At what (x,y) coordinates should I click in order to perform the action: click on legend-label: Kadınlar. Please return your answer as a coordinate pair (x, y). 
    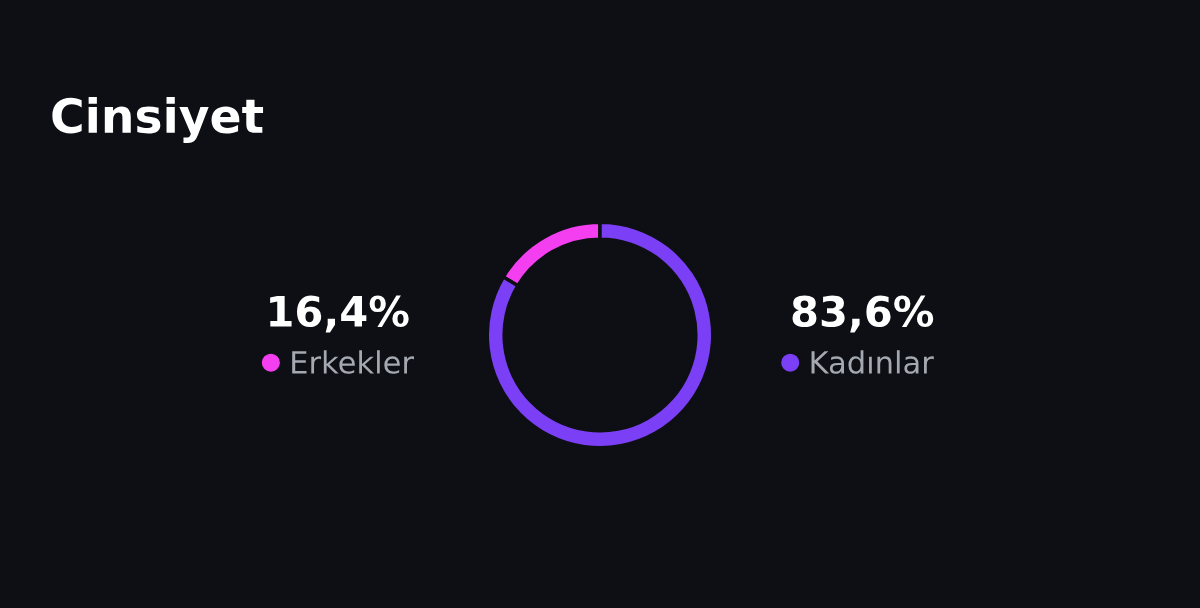
    Looking at the image, I should click on (872, 362).